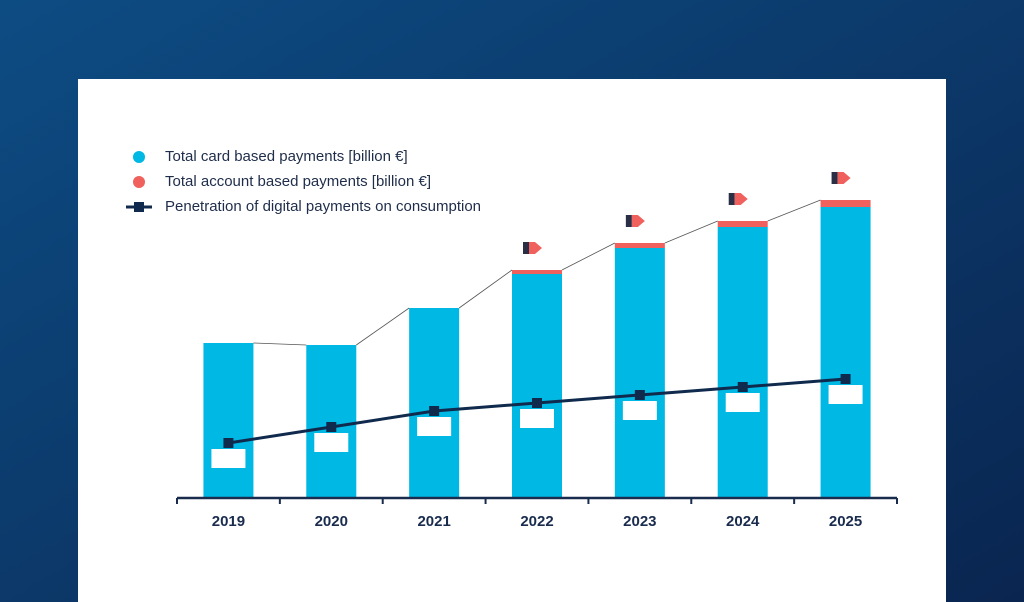 The width and height of the screenshot is (1024, 602). I want to click on x-tick-label: 2022, so click(536, 521).